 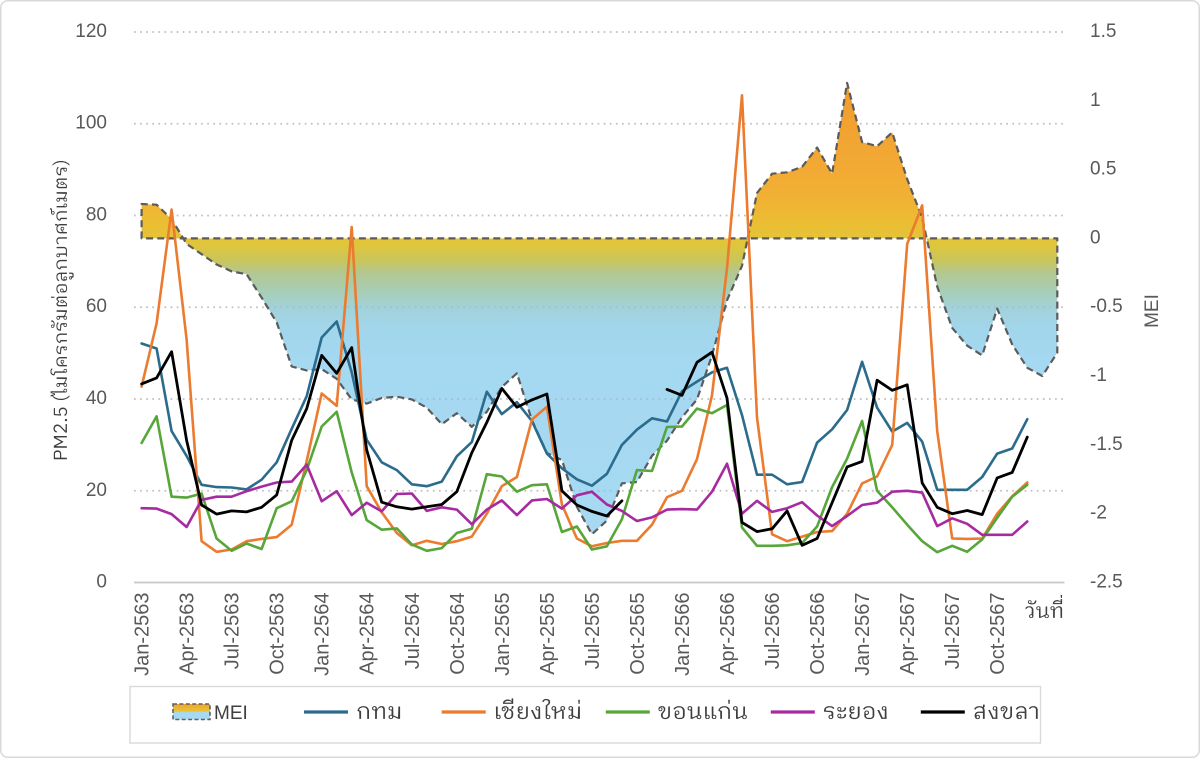 I want to click on svg-text: Jan-2563, so click(x=143, y=634).